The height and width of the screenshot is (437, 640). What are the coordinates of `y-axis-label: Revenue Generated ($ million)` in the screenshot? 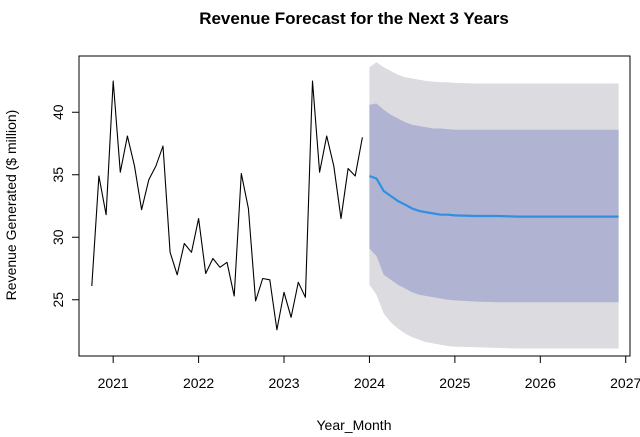 It's located at (11, 205).